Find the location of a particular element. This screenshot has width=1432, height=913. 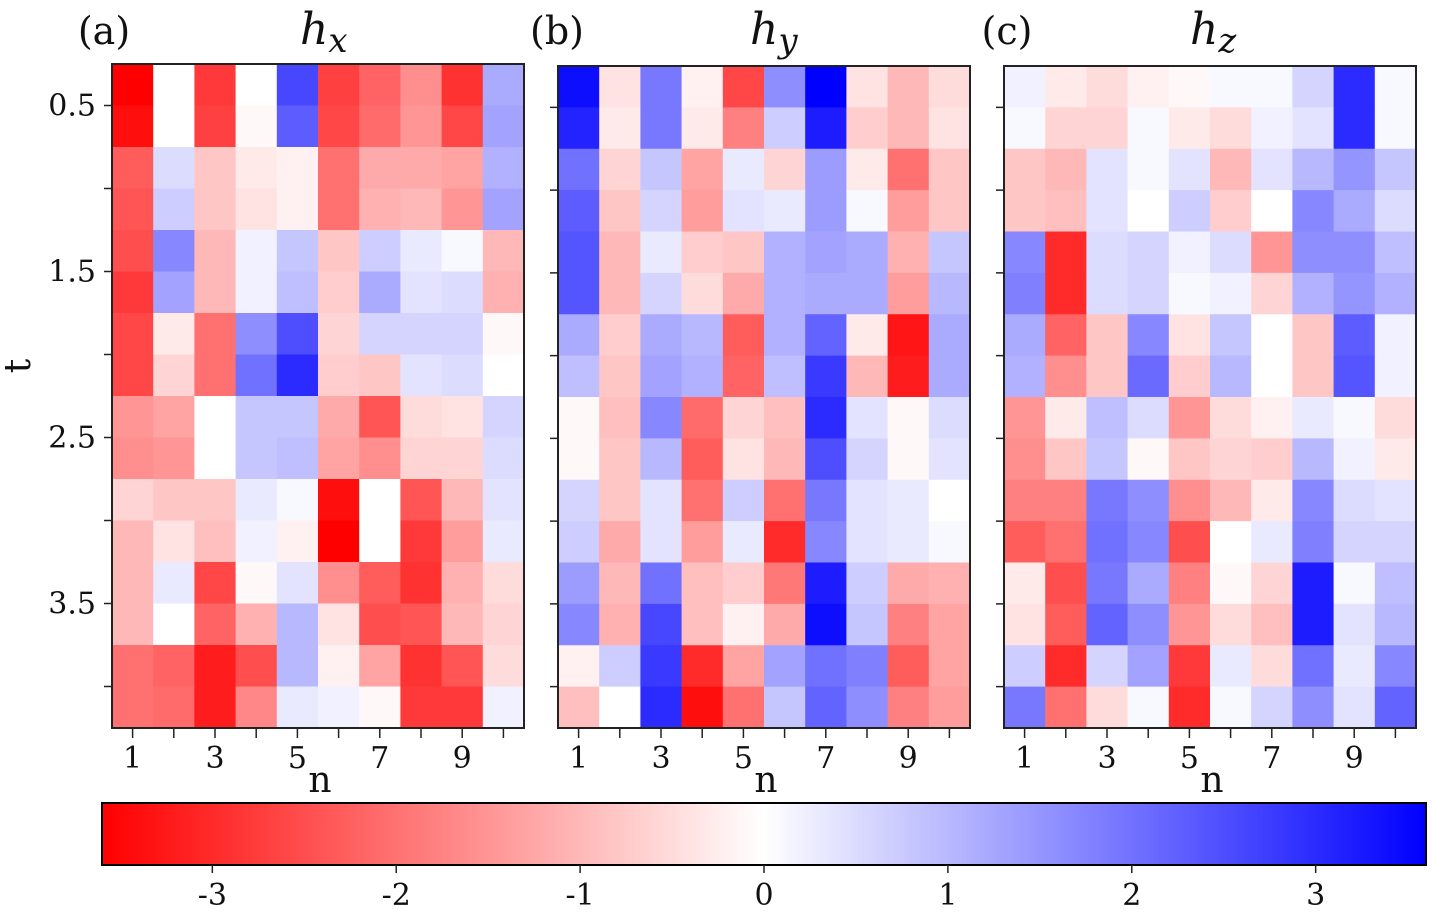

colorbar-tick-label: 3 is located at coordinates (1315, 895).